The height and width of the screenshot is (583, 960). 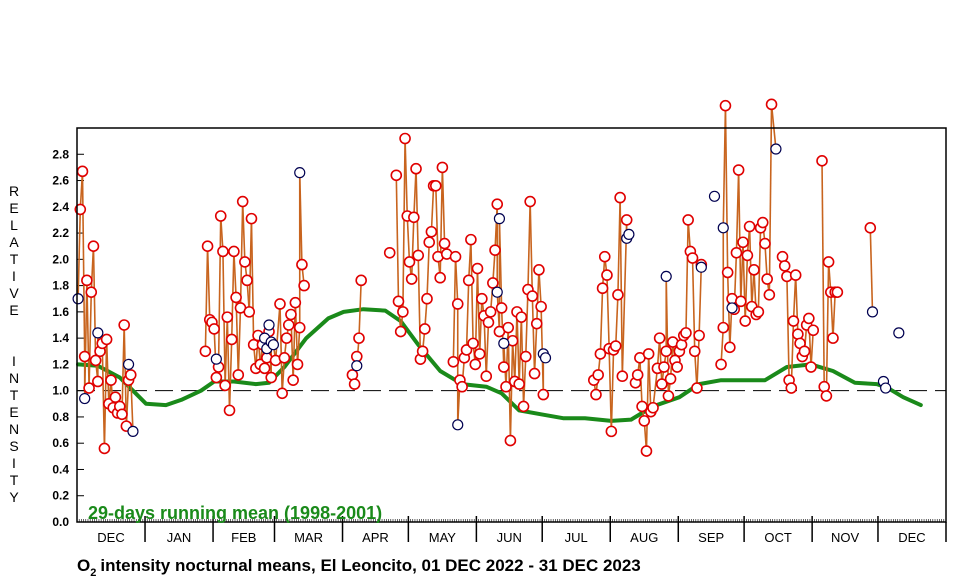 I want to click on x-tick-label: MAY, so click(x=443, y=537).